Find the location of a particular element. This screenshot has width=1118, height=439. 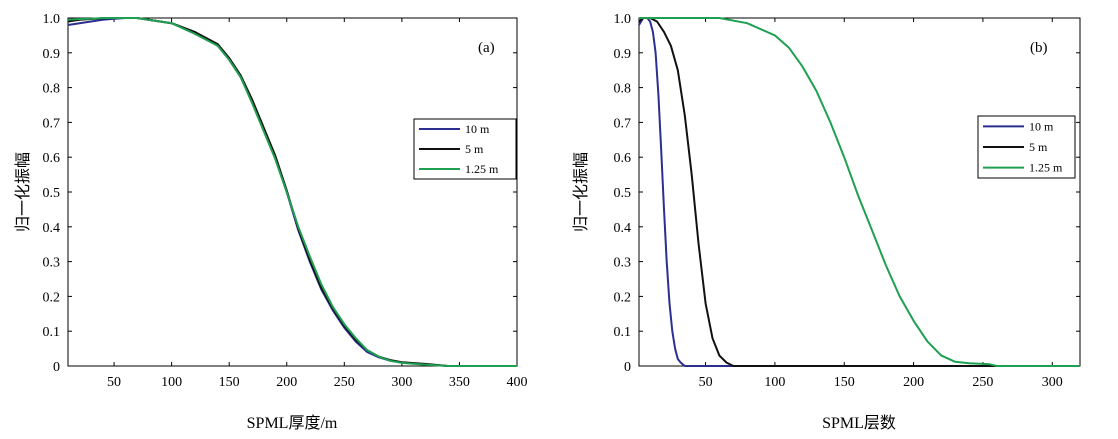

panel-b-y-tick-label: 0.8 is located at coordinates (623, 89).